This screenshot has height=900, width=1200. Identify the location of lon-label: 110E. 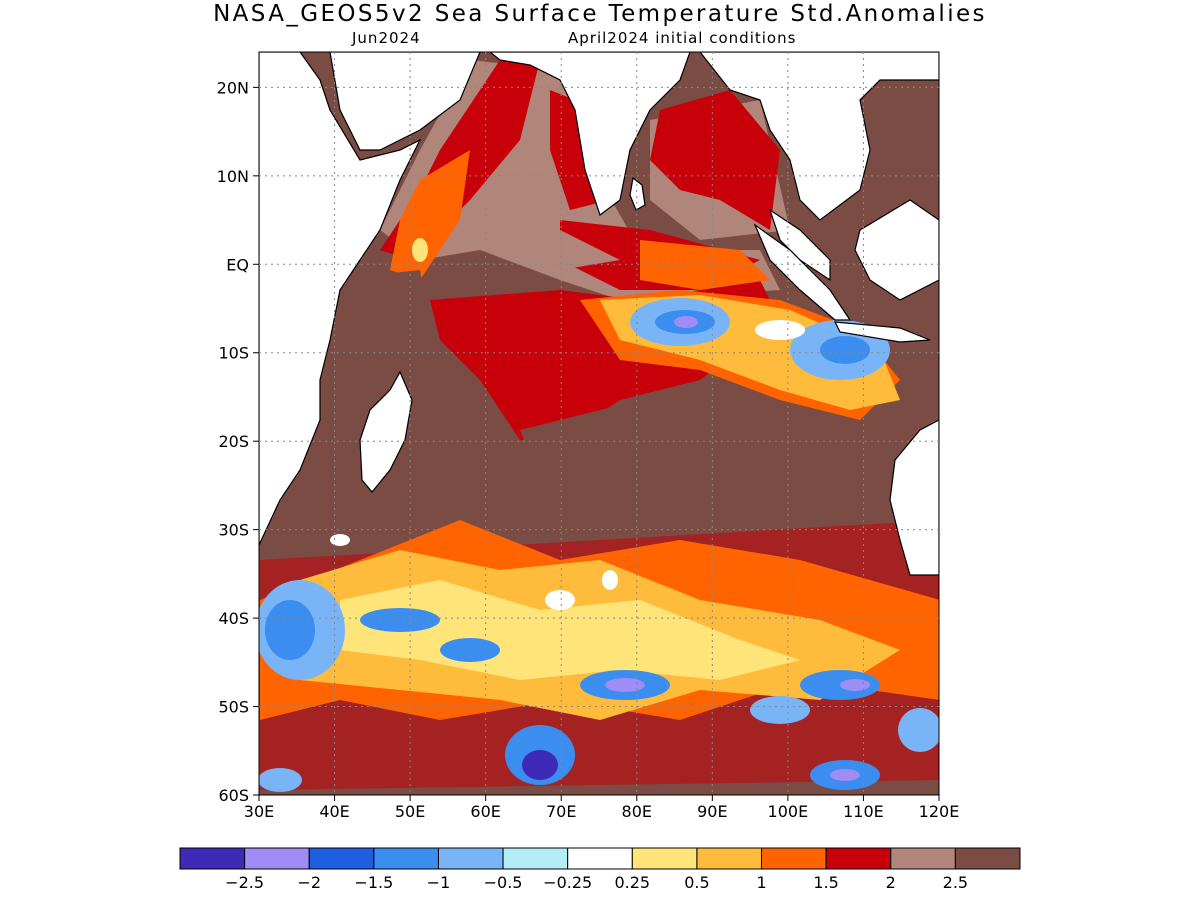
(863, 811).